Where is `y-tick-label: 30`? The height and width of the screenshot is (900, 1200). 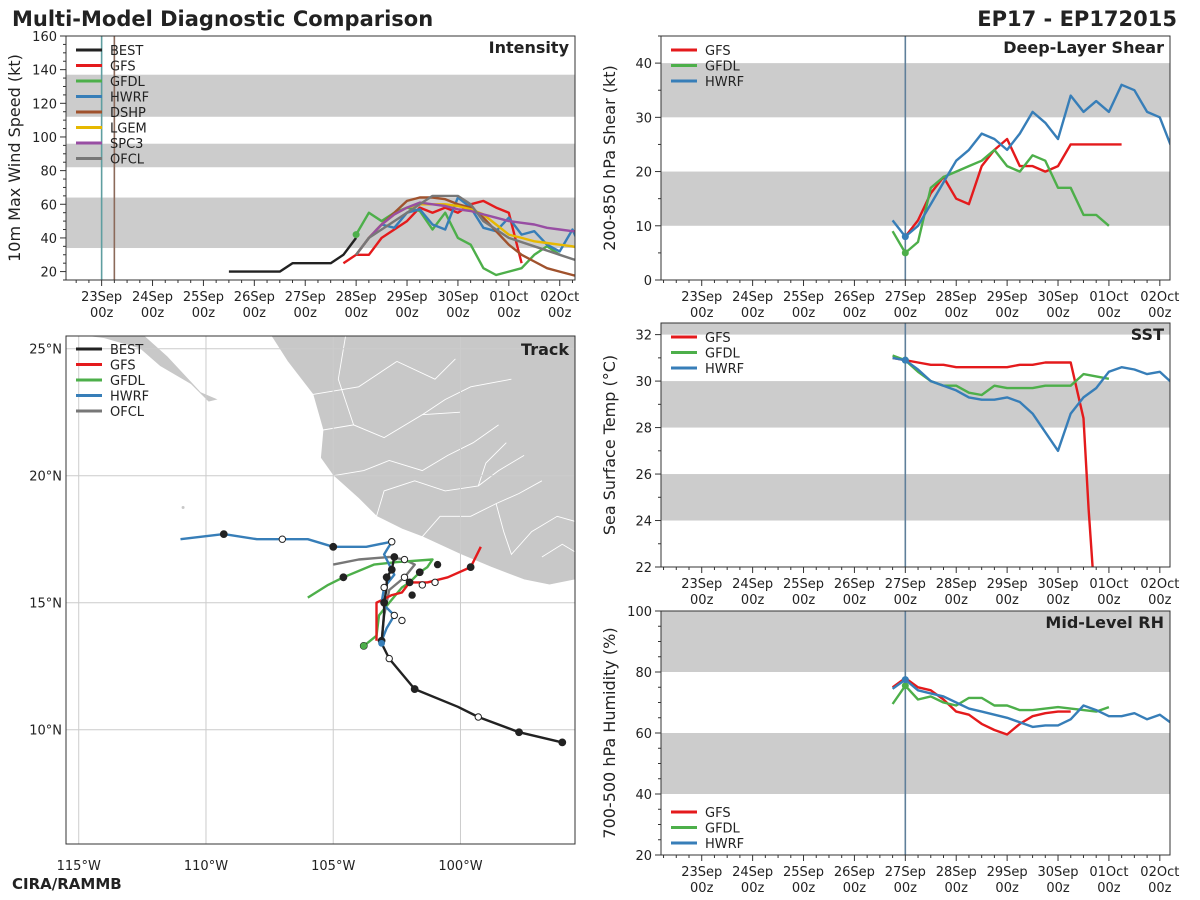 y-tick-label: 30 is located at coordinates (643, 382).